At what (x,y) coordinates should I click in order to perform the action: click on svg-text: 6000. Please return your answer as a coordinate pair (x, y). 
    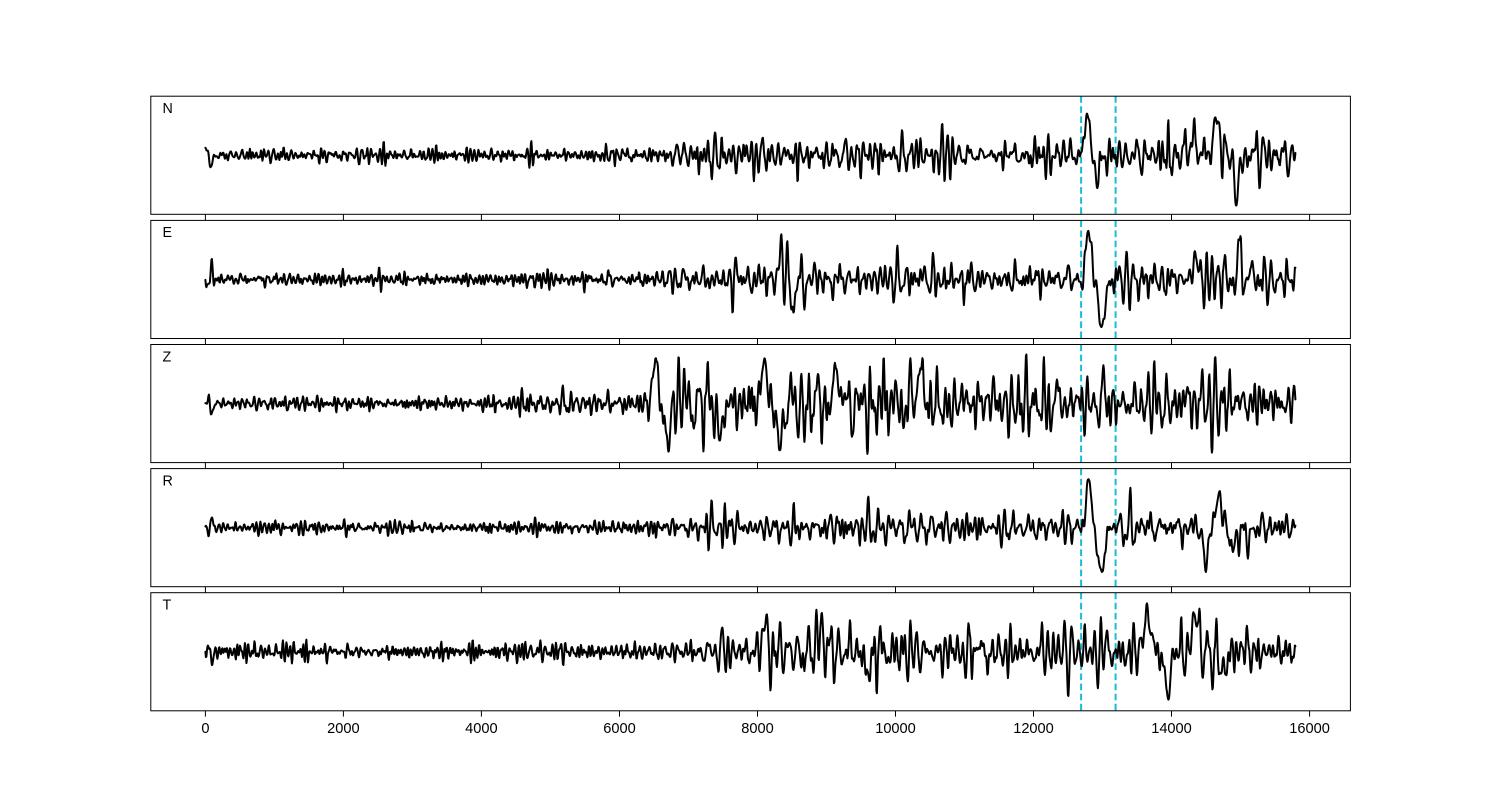
    Looking at the image, I should click on (619, 729).